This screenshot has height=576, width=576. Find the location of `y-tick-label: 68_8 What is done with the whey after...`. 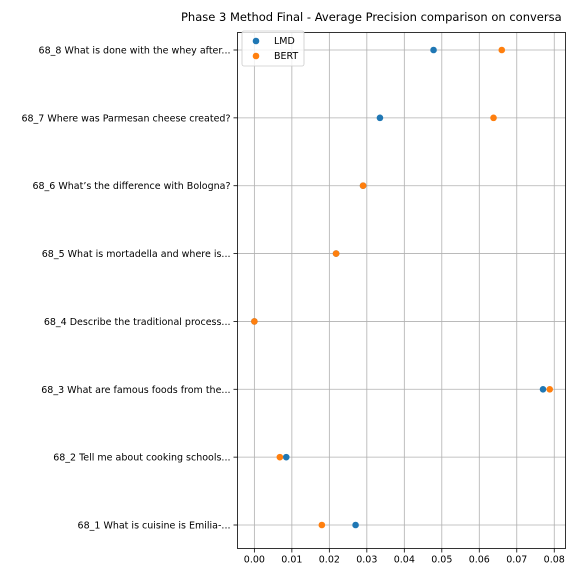

y-tick-label: 68_8 What is done with the whey after... is located at coordinates (135, 51).